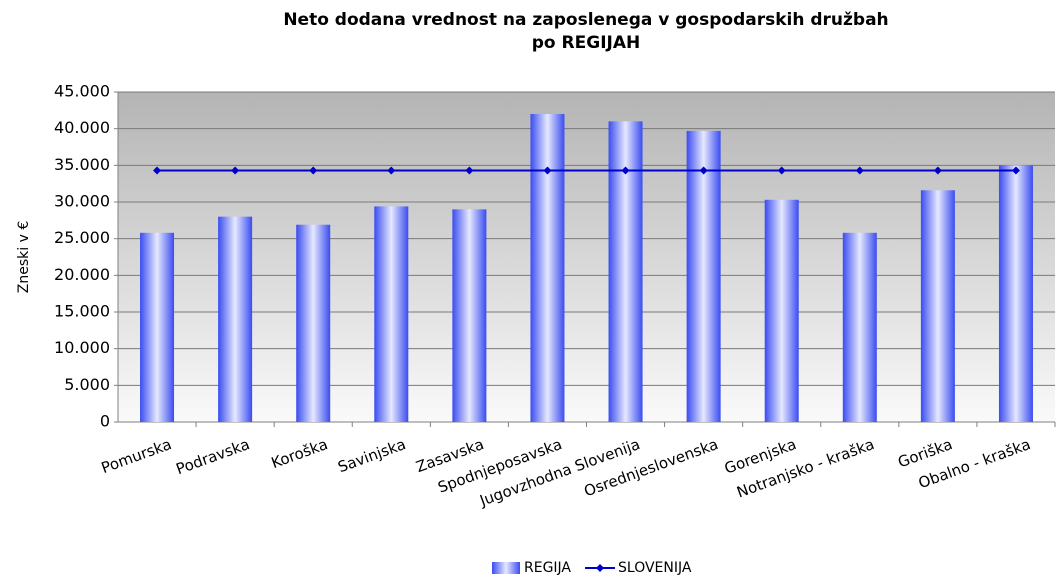 The height and width of the screenshot is (579, 1061). Describe the element at coordinates (655, 568) in the screenshot. I see `legend-label: SLOVENIJA` at that location.